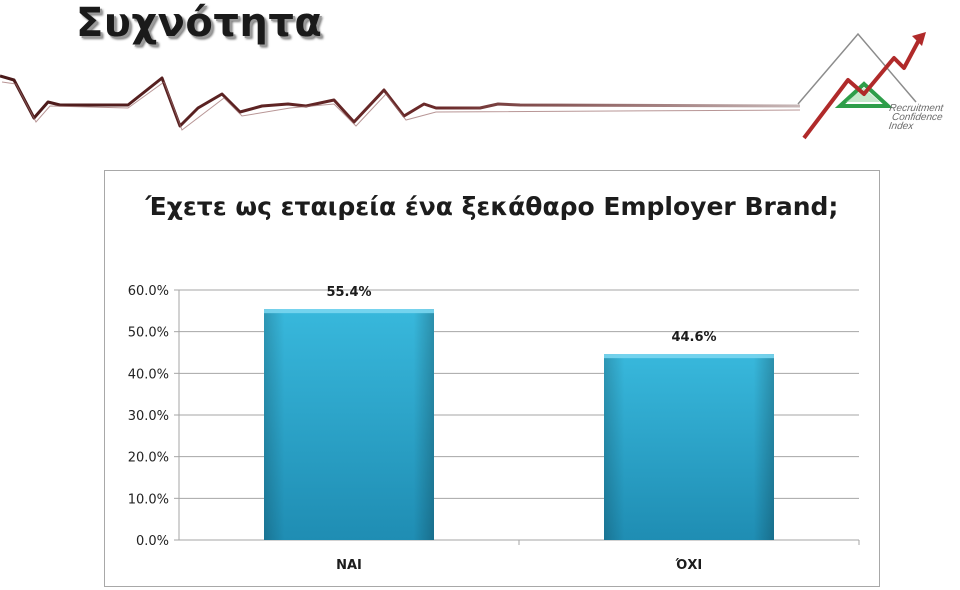 This screenshot has width=960, height=590. What do you see at coordinates (861, 86) in the screenshot?
I see `rci-logo-icon` at bounding box center [861, 86].